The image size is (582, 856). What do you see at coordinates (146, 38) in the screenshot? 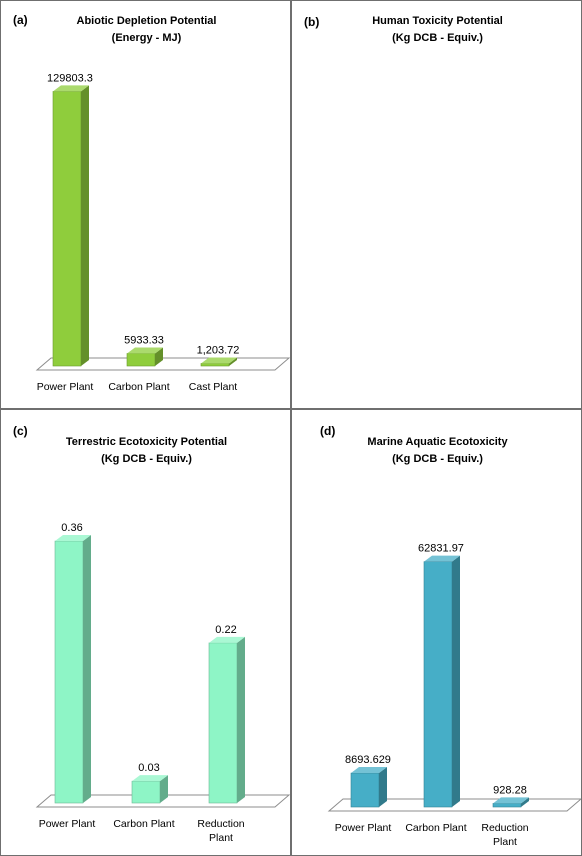
I see `chart-subtitle: (Energy - MJ)` at bounding box center [146, 38].